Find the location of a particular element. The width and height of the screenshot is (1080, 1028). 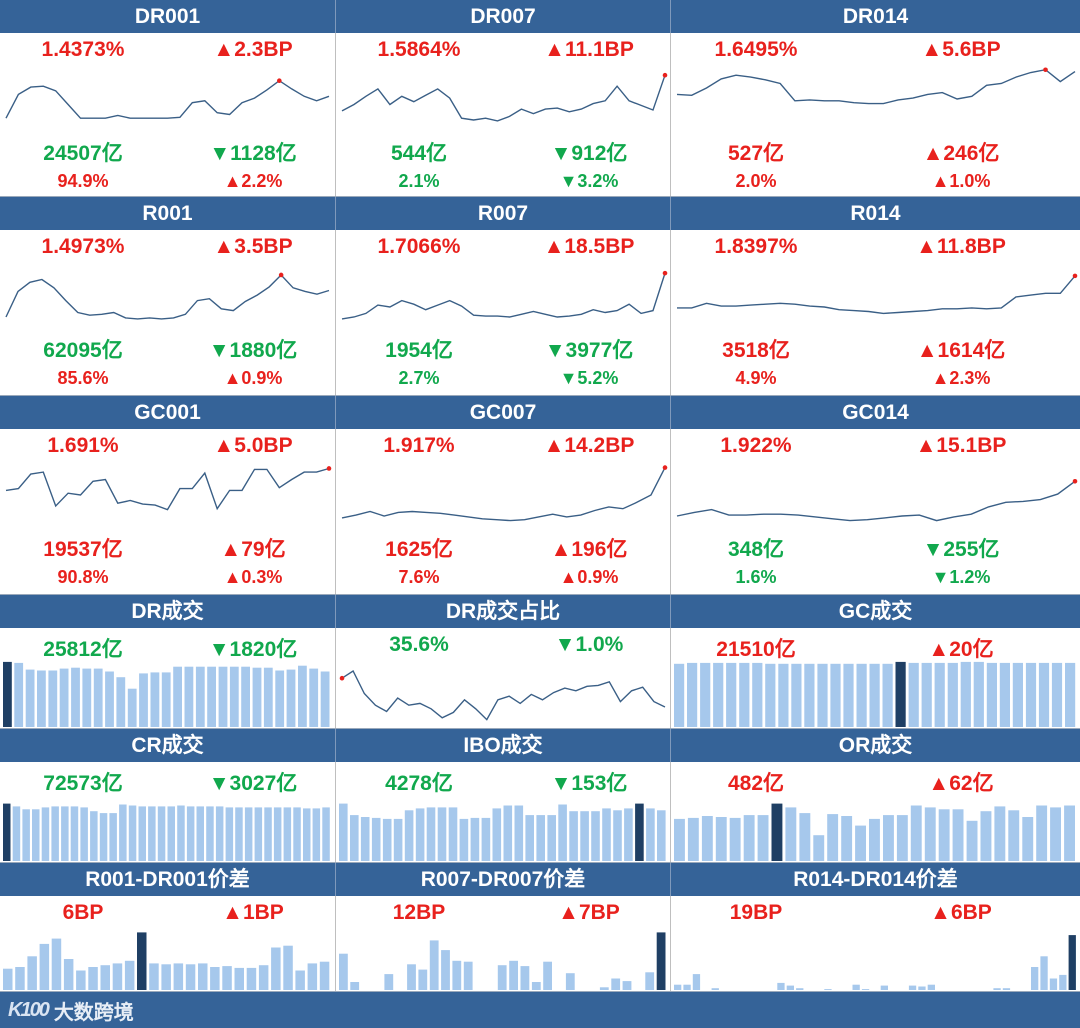

chart-r007-dr007- is located at coordinates (502, 961).